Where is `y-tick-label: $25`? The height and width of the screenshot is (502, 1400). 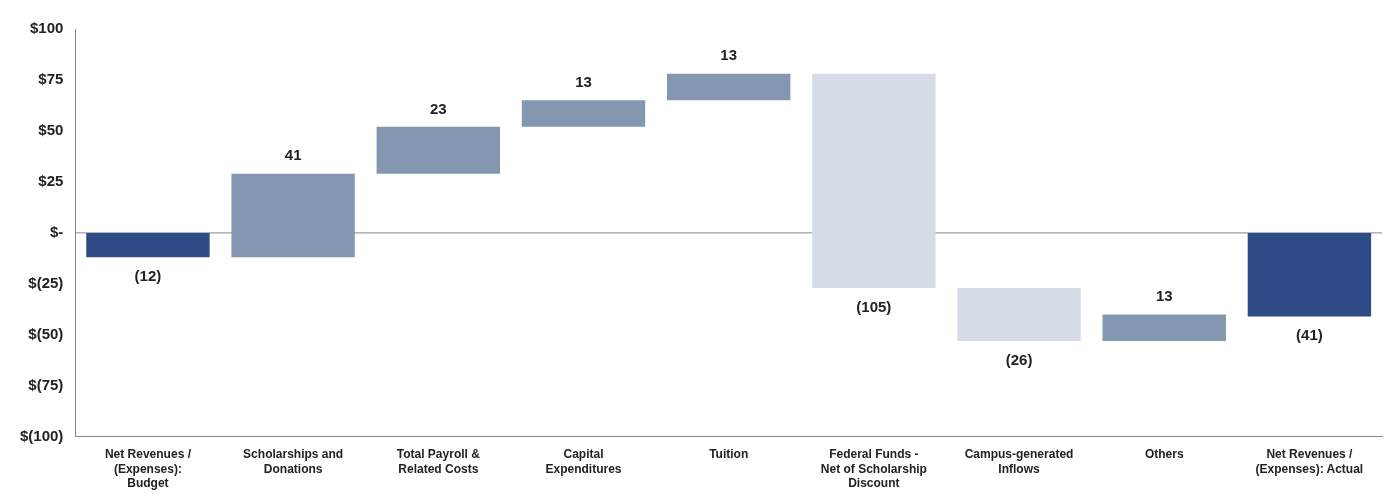
y-tick-label: $25 is located at coordinates (51, 181).